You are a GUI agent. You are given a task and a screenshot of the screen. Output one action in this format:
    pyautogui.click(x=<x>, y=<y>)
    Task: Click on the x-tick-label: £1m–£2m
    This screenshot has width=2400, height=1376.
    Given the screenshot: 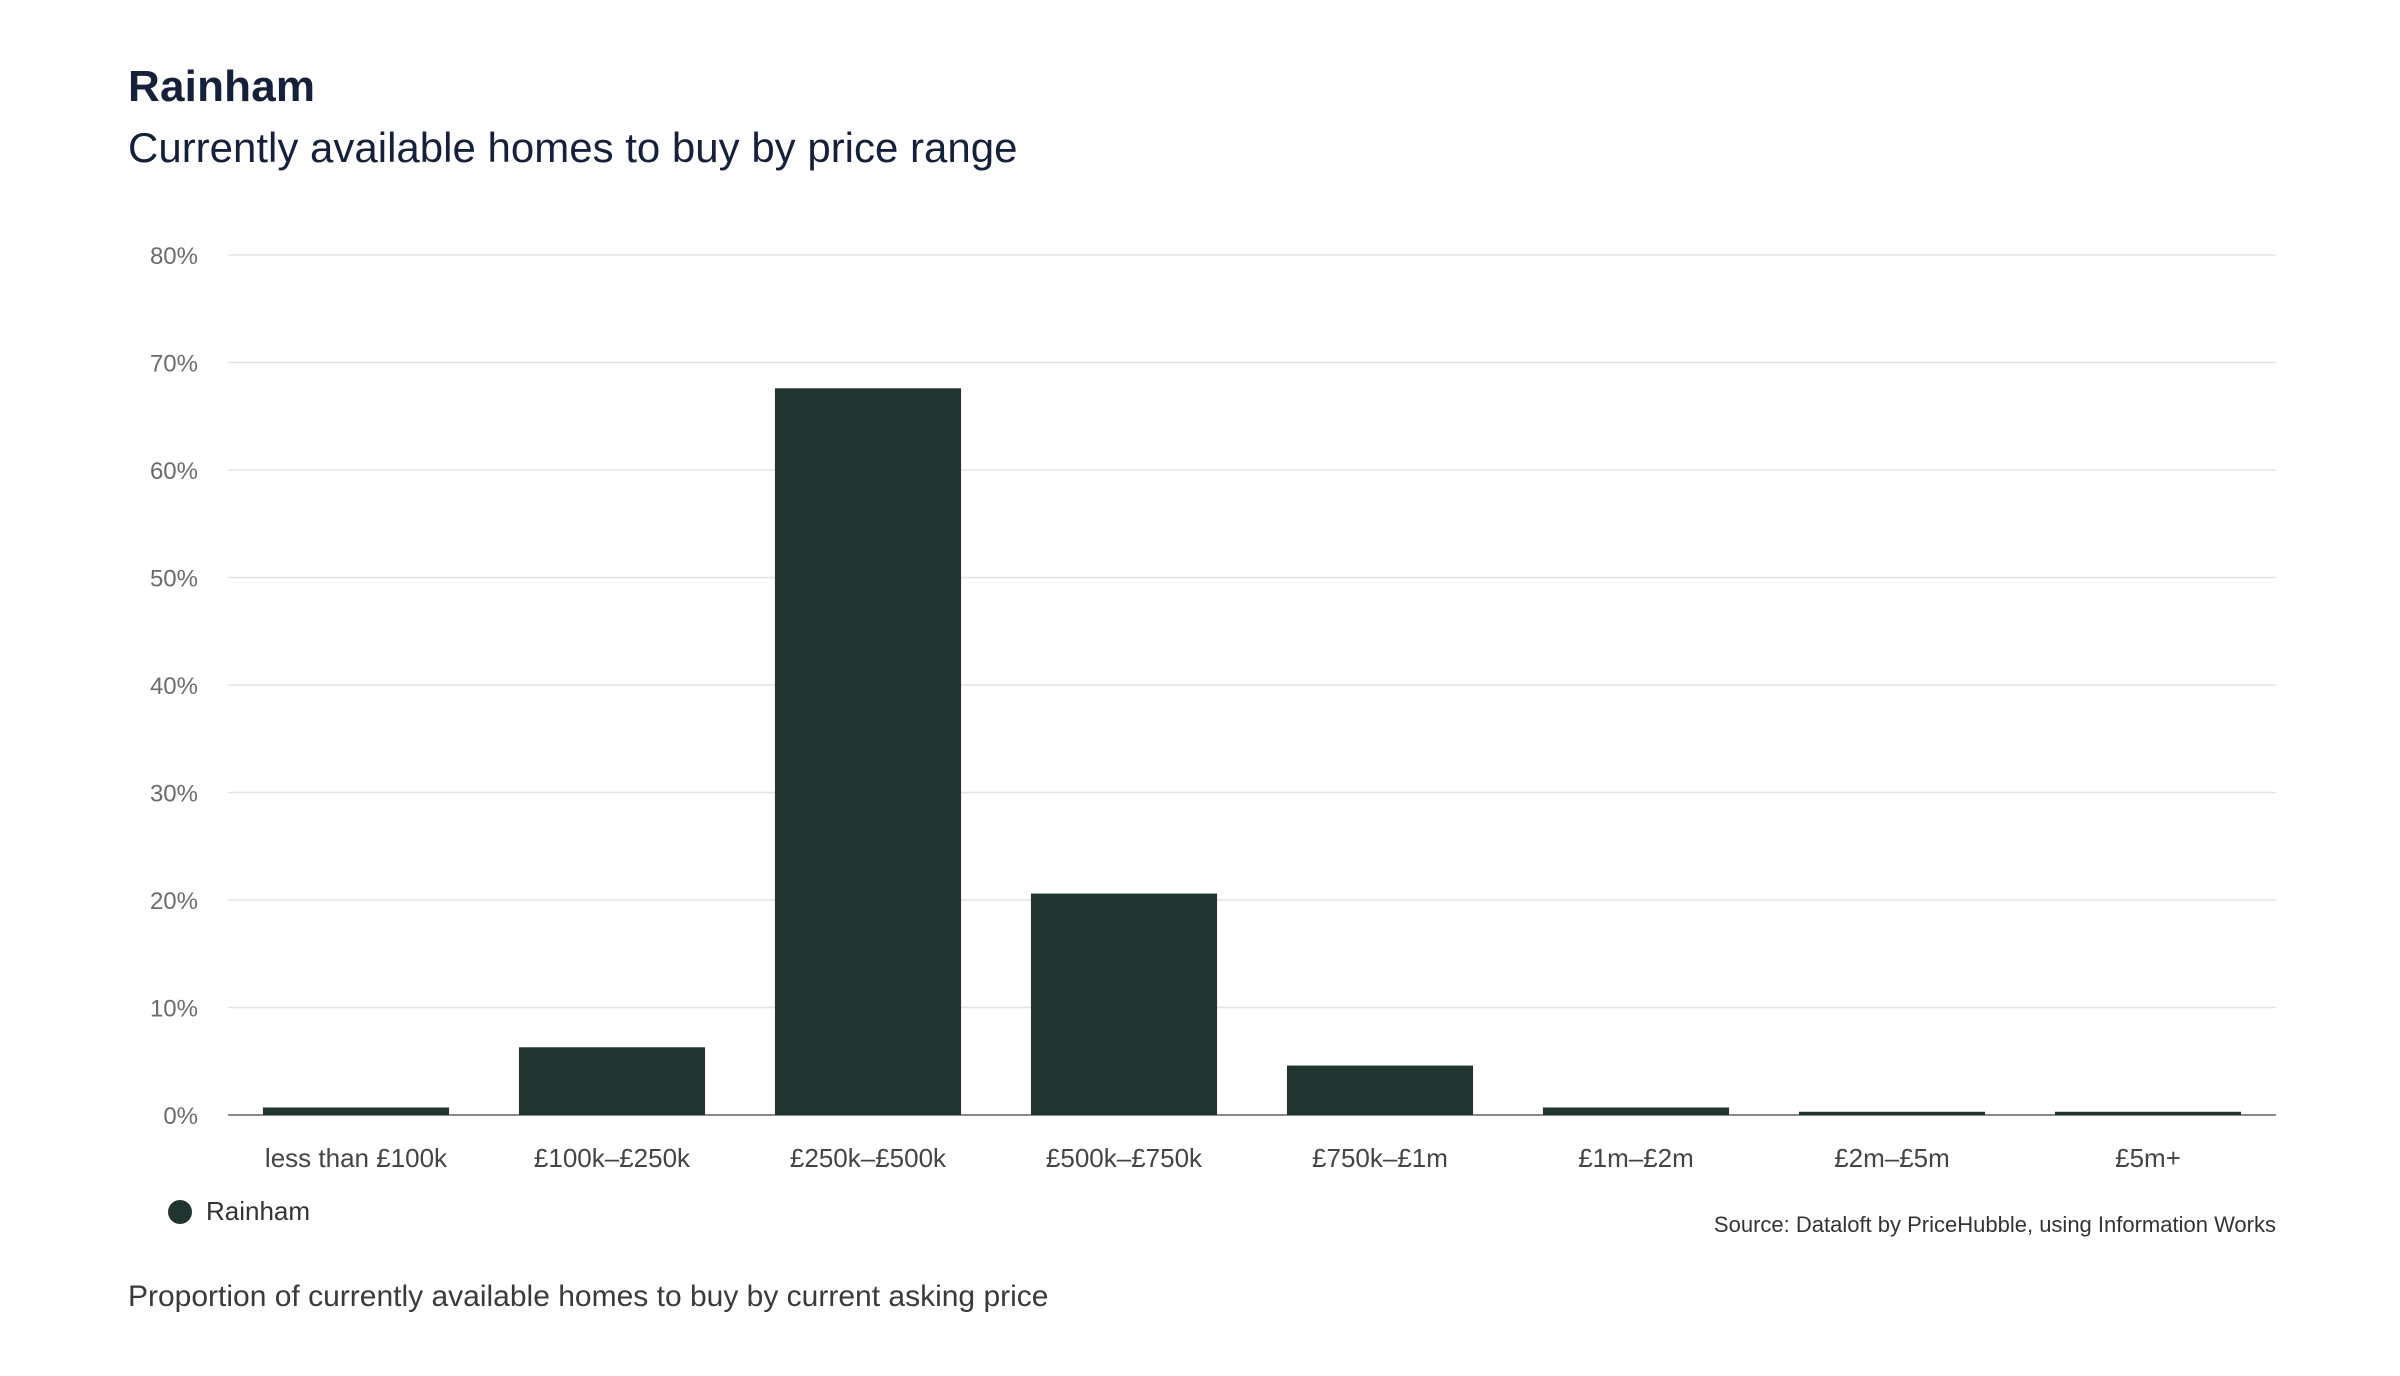 What is the action you would take?
    pyautogui.click(x=1636, y=1158)
    